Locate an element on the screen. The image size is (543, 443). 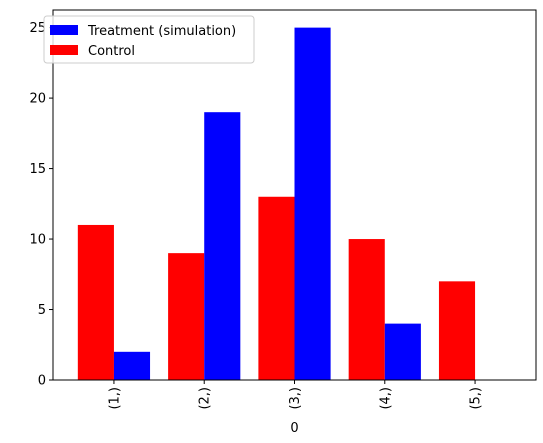
y-tick-label: 0 is located at coordinates (42, 381).